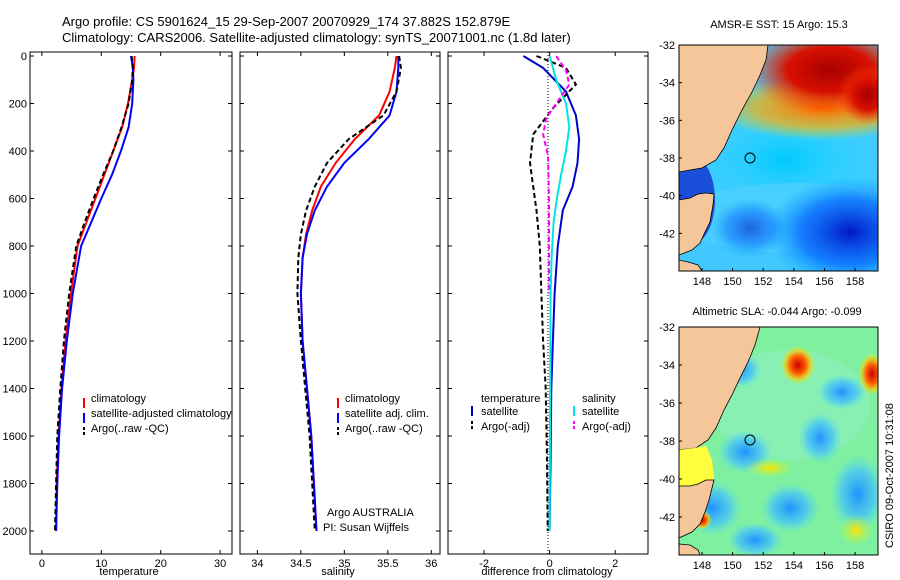  What do you see at coordinates (856, 530) in the screenshot?
I see `sla-high-se` at bounding box center [856, 530].